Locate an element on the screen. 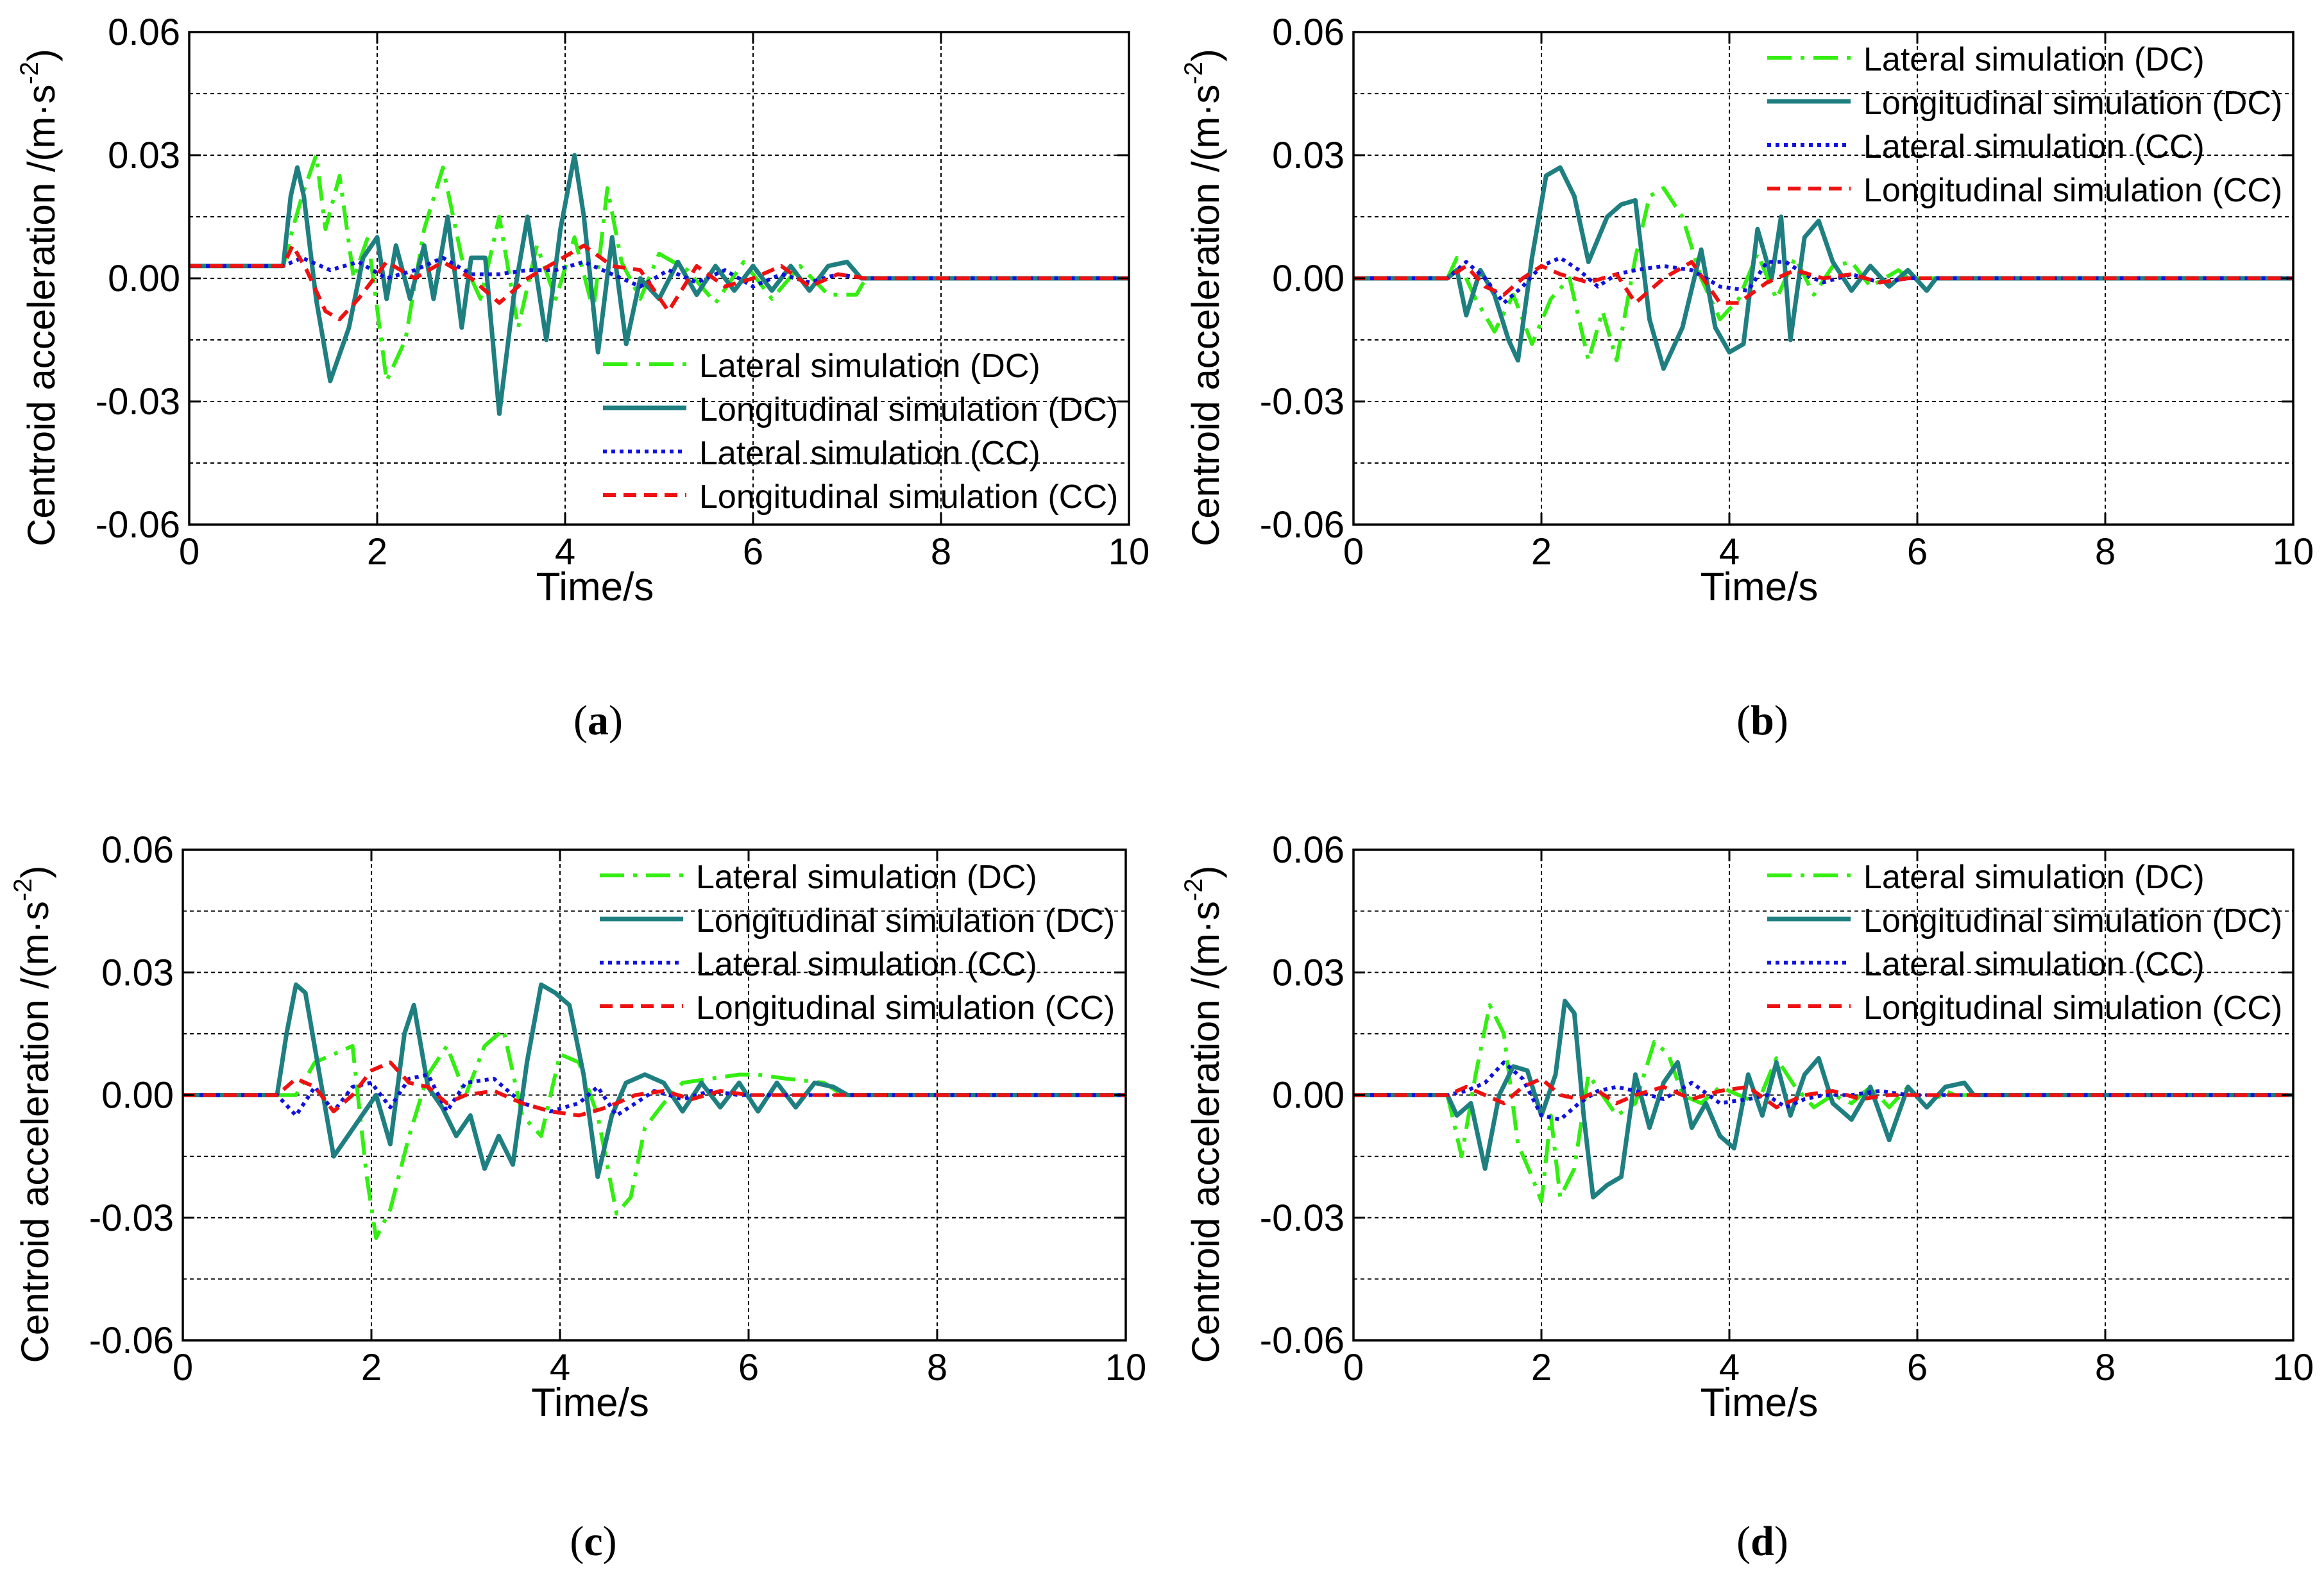 Image resolution: width=2324 pixels, height=1577 pixels. panel-caption: (c) is located at coordinates (593, 1541).